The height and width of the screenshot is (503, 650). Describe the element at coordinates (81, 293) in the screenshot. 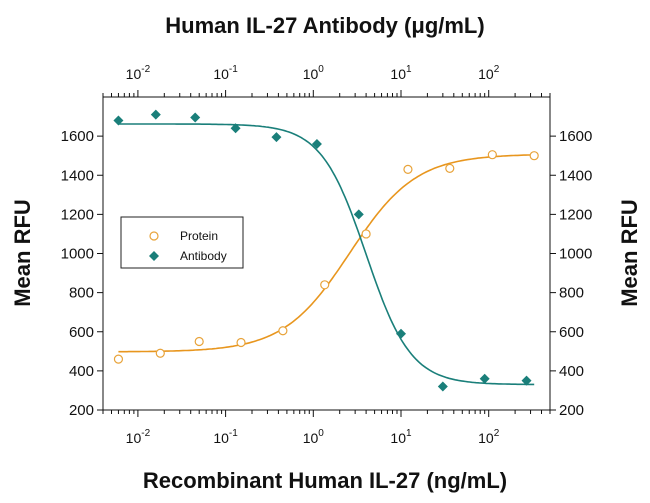

I see `y-tick-label-left: 800` at that location.